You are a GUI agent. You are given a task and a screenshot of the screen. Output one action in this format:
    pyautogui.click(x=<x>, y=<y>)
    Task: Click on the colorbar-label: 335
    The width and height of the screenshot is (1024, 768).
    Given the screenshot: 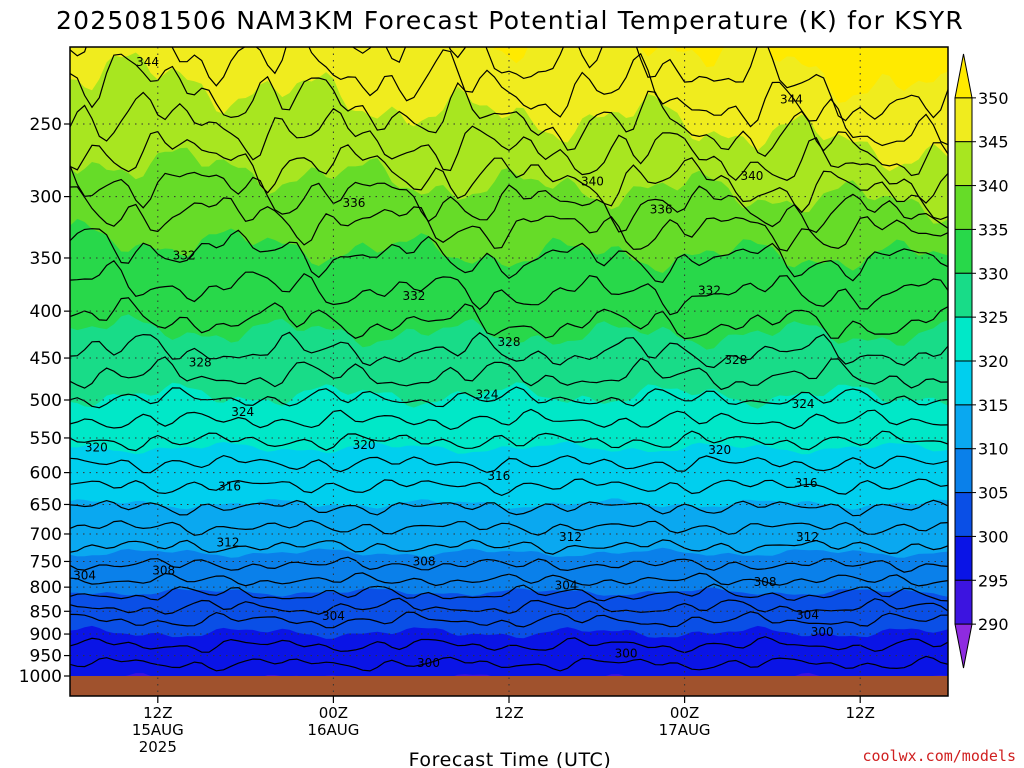 What is the action you would take?
    pyautogui.click(x=993, y=229)
    